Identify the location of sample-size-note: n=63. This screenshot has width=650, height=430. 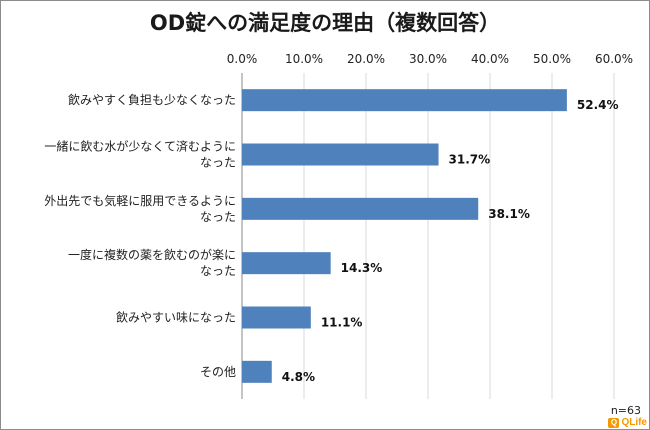
(625, 410).